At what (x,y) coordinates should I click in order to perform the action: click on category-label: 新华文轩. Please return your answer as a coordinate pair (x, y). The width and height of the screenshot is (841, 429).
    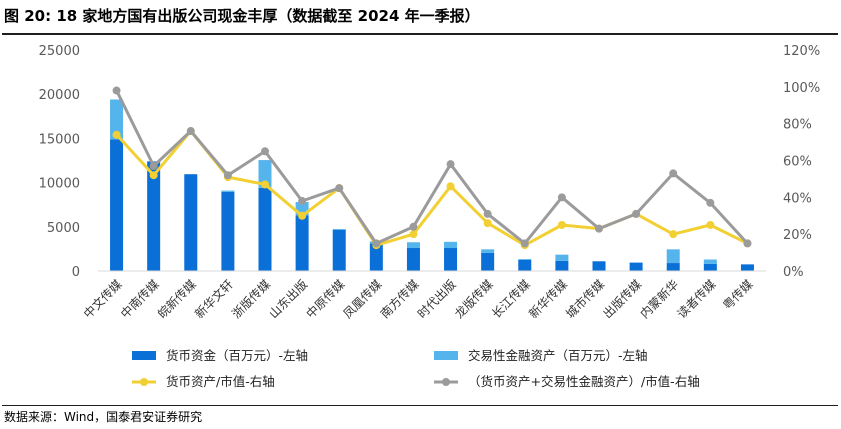
    Looking at the image, I should click on (213, 299).